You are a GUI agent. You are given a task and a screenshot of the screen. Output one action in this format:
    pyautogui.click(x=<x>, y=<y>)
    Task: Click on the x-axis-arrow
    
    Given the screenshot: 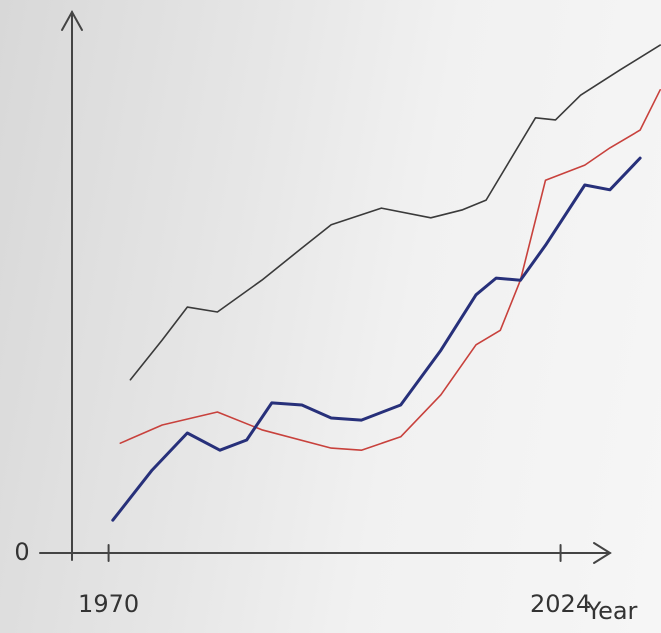 What is the action you would take?
    pyautogui.click(x=602, y=553)
    